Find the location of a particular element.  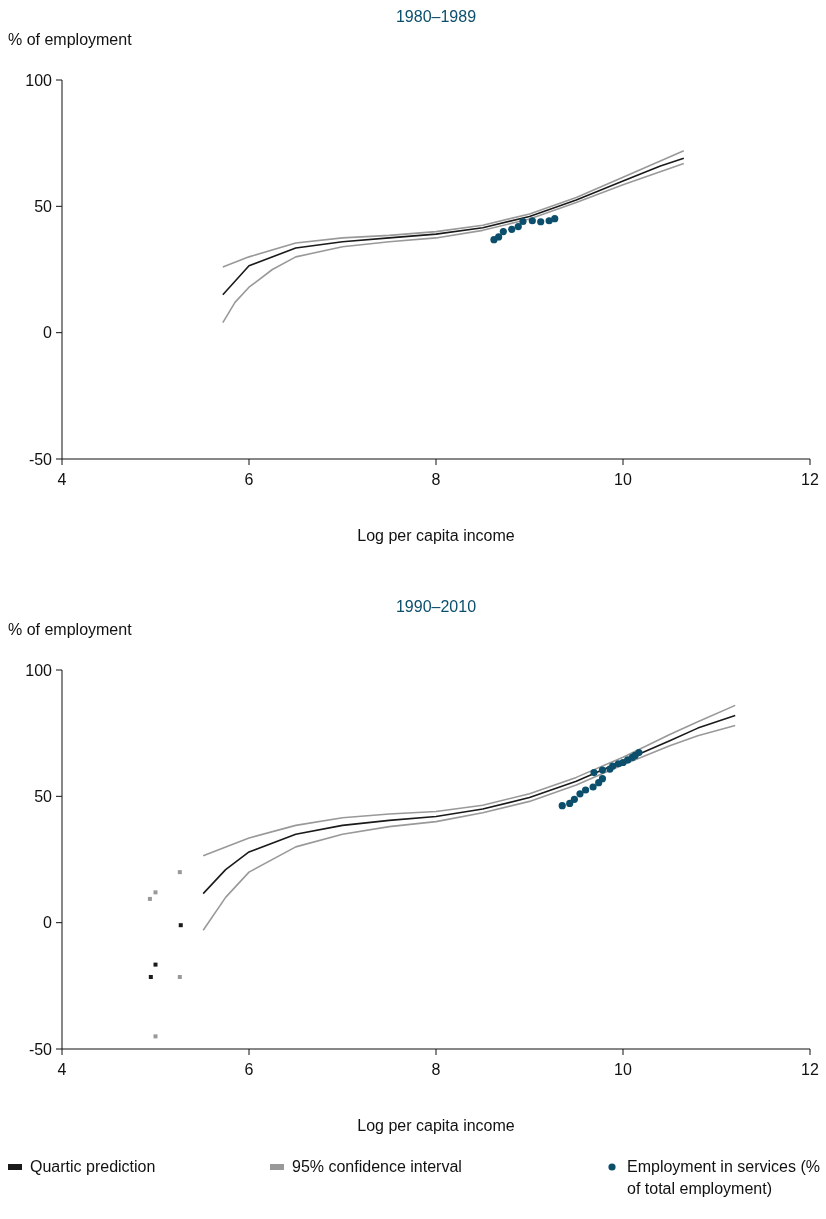

legend-label: 95% confidence interval is located at coordinates (377, 1166).